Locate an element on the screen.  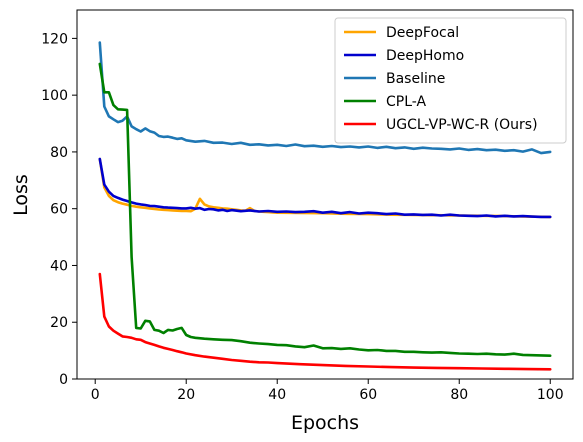
y-tick-label: 100 is located at coordinates (54, 96).